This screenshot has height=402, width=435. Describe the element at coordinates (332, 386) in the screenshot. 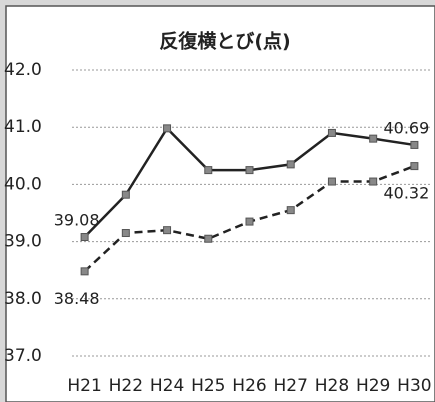

I see `x-tick-label: H28` at that location.